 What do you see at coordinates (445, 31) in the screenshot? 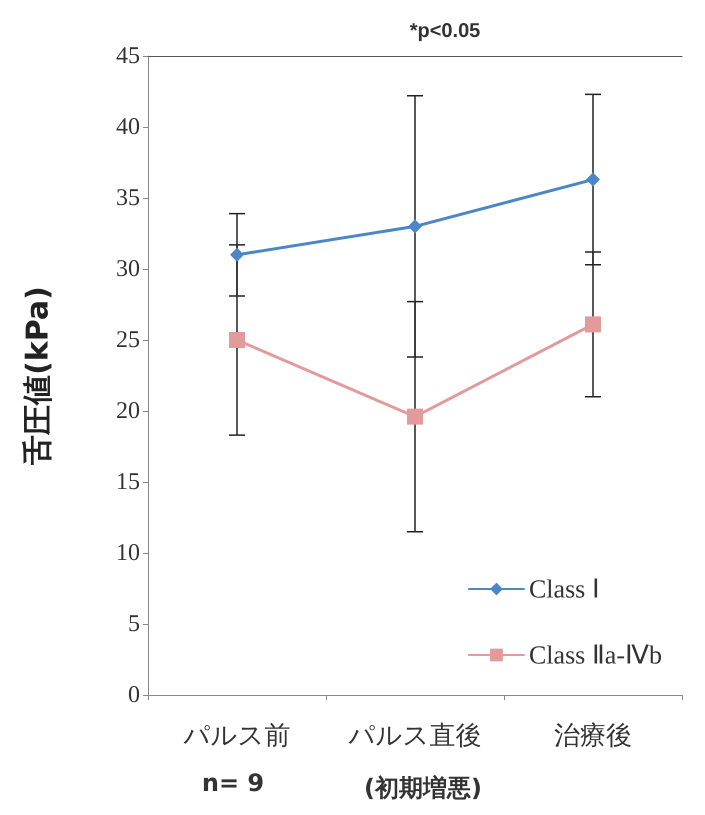
I see `chart-title: *p<0.05` at bounding box center [445, 31].